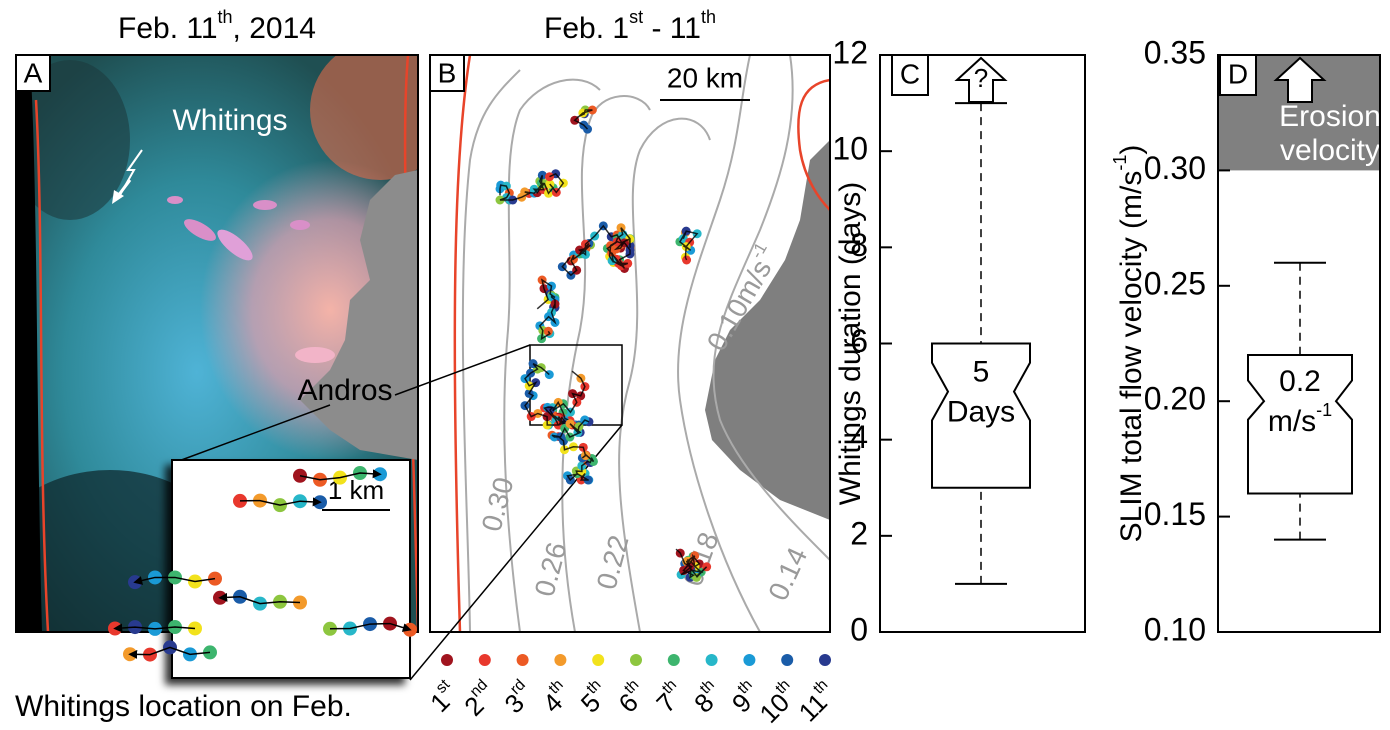 The height and width of the screenshot is (730, 1390). I want to click on panel-label: D, so click(1238, 73).